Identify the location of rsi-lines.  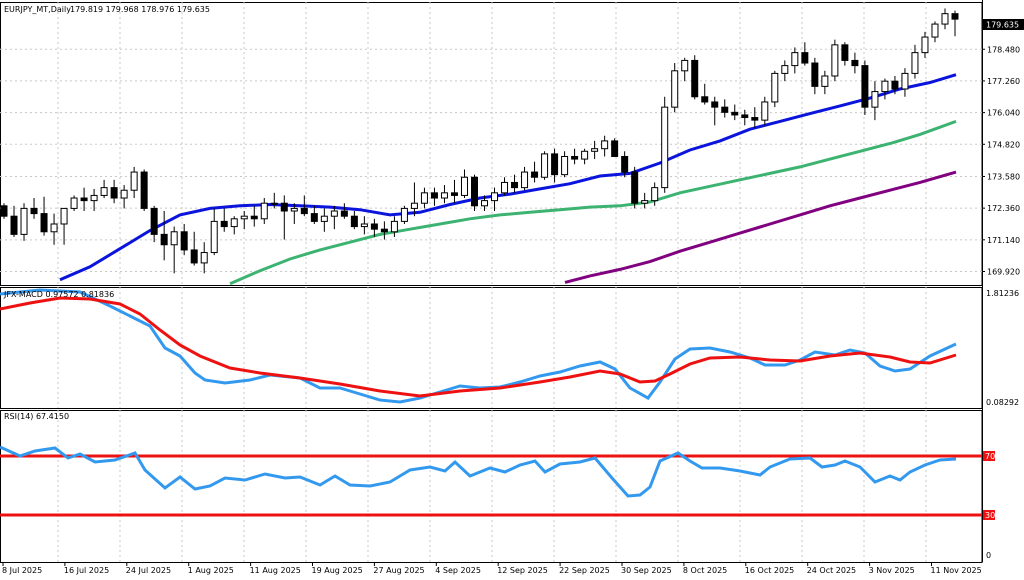
(491, 481).